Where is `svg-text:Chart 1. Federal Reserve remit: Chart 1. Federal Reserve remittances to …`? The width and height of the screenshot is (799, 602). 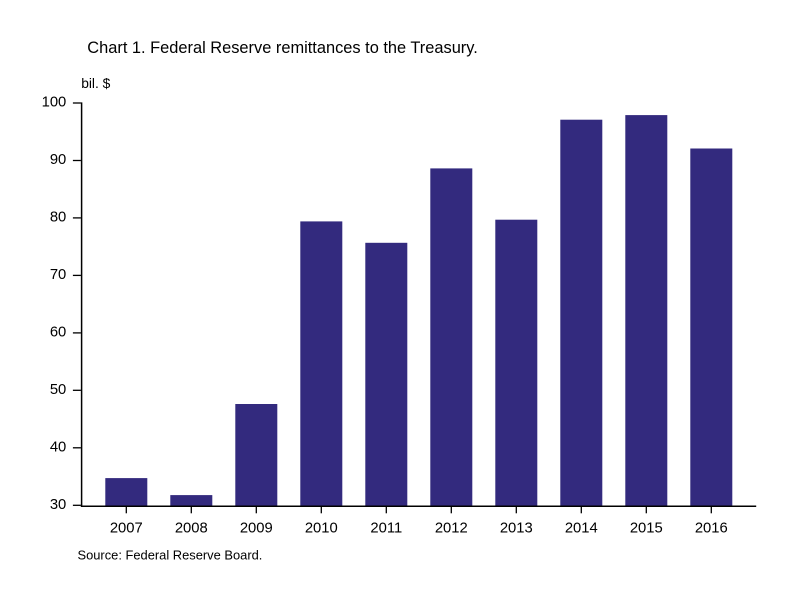 svg-text:Chart 1. Federal Reserve remit: Chart 1. Federal Reserve remittances to … is located at coordinates (282, 48).